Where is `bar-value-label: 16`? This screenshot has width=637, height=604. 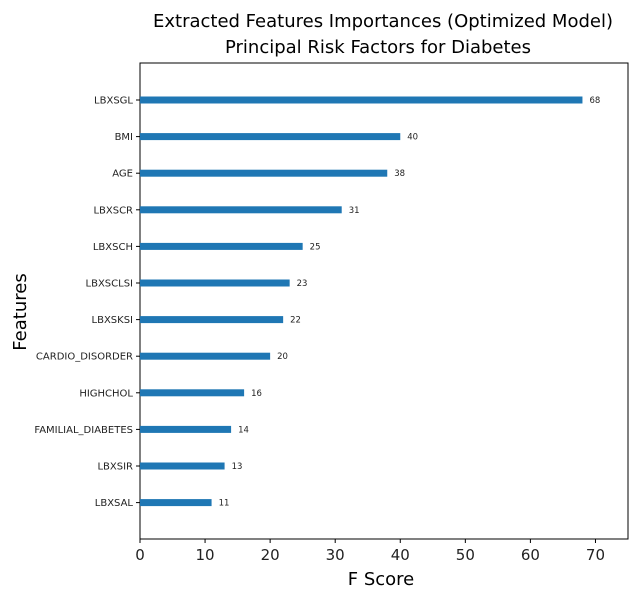 bar-value-label: 16 is located at coordinates (256, 394).